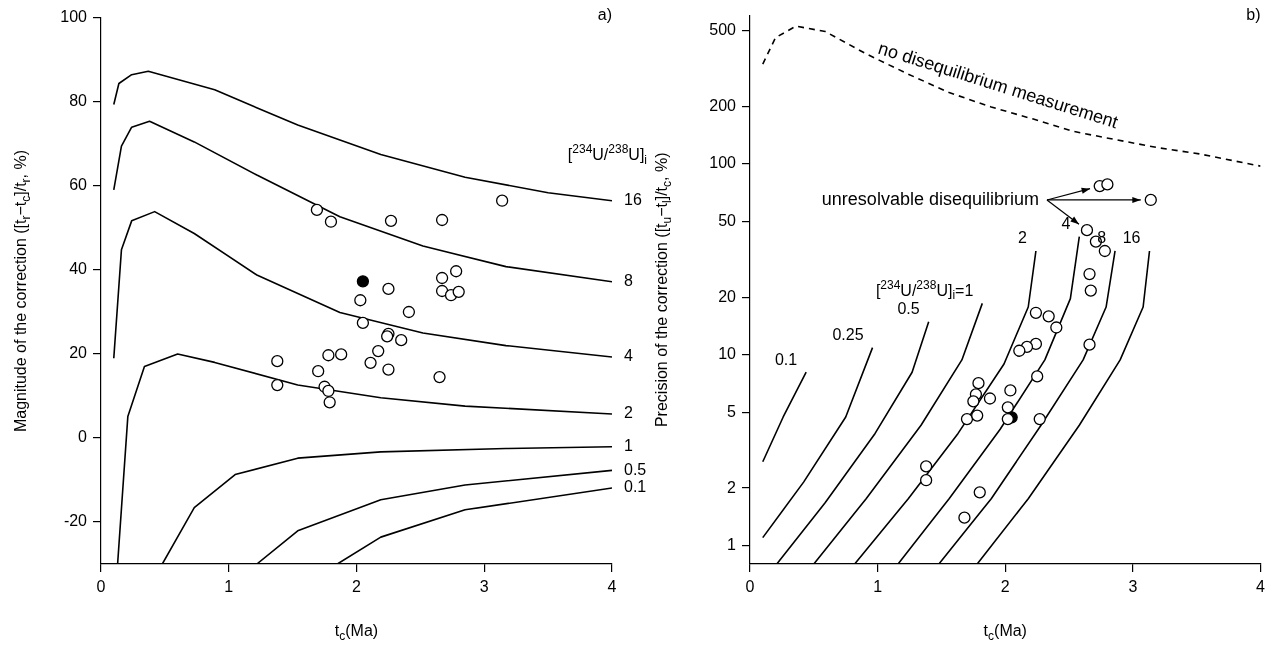 This screenshot has width=1271, height=646. What do you see at coordinates (75, 521) in the screenshot?
I see `y-tick-label: -20` at bounding box center [75, 521].